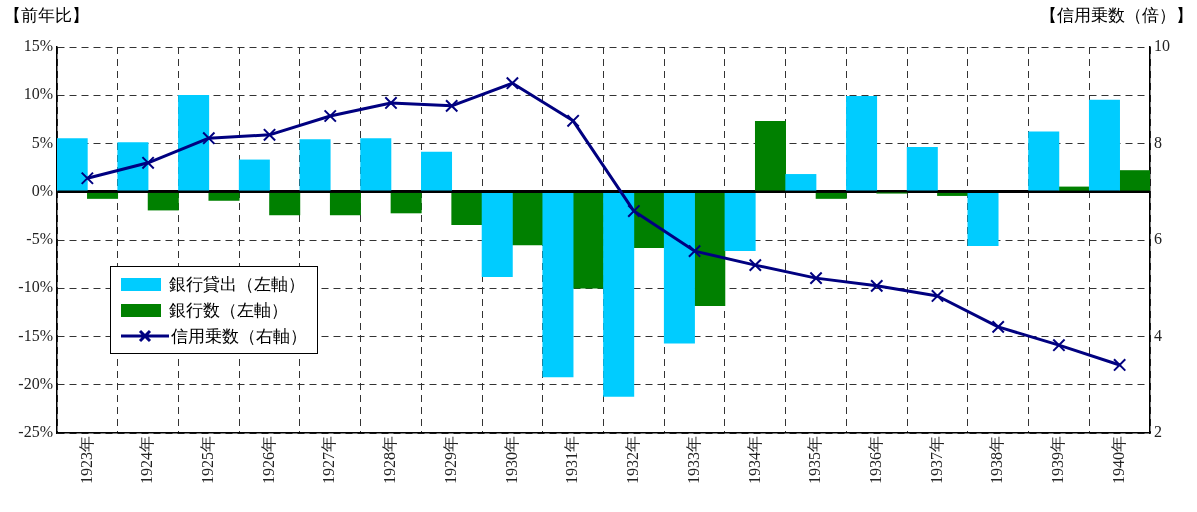 This screenshot has width=1197, height=512. Describe the element at coordinates (1116, 16) in the screenshot. I see `y2-axis-title: 【信用乗数（倍）】` at that location.